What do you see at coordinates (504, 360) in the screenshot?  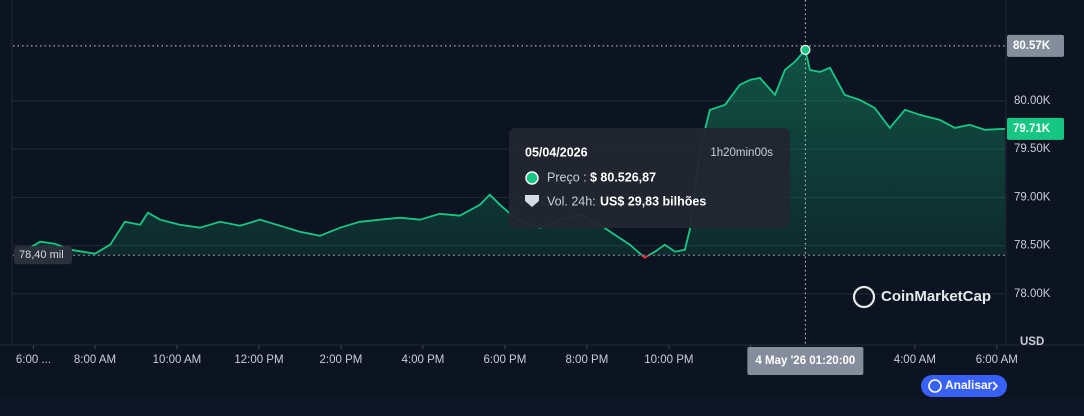 I see `x-tick-label: 6:00 PM` at bounding box center [504, 360].